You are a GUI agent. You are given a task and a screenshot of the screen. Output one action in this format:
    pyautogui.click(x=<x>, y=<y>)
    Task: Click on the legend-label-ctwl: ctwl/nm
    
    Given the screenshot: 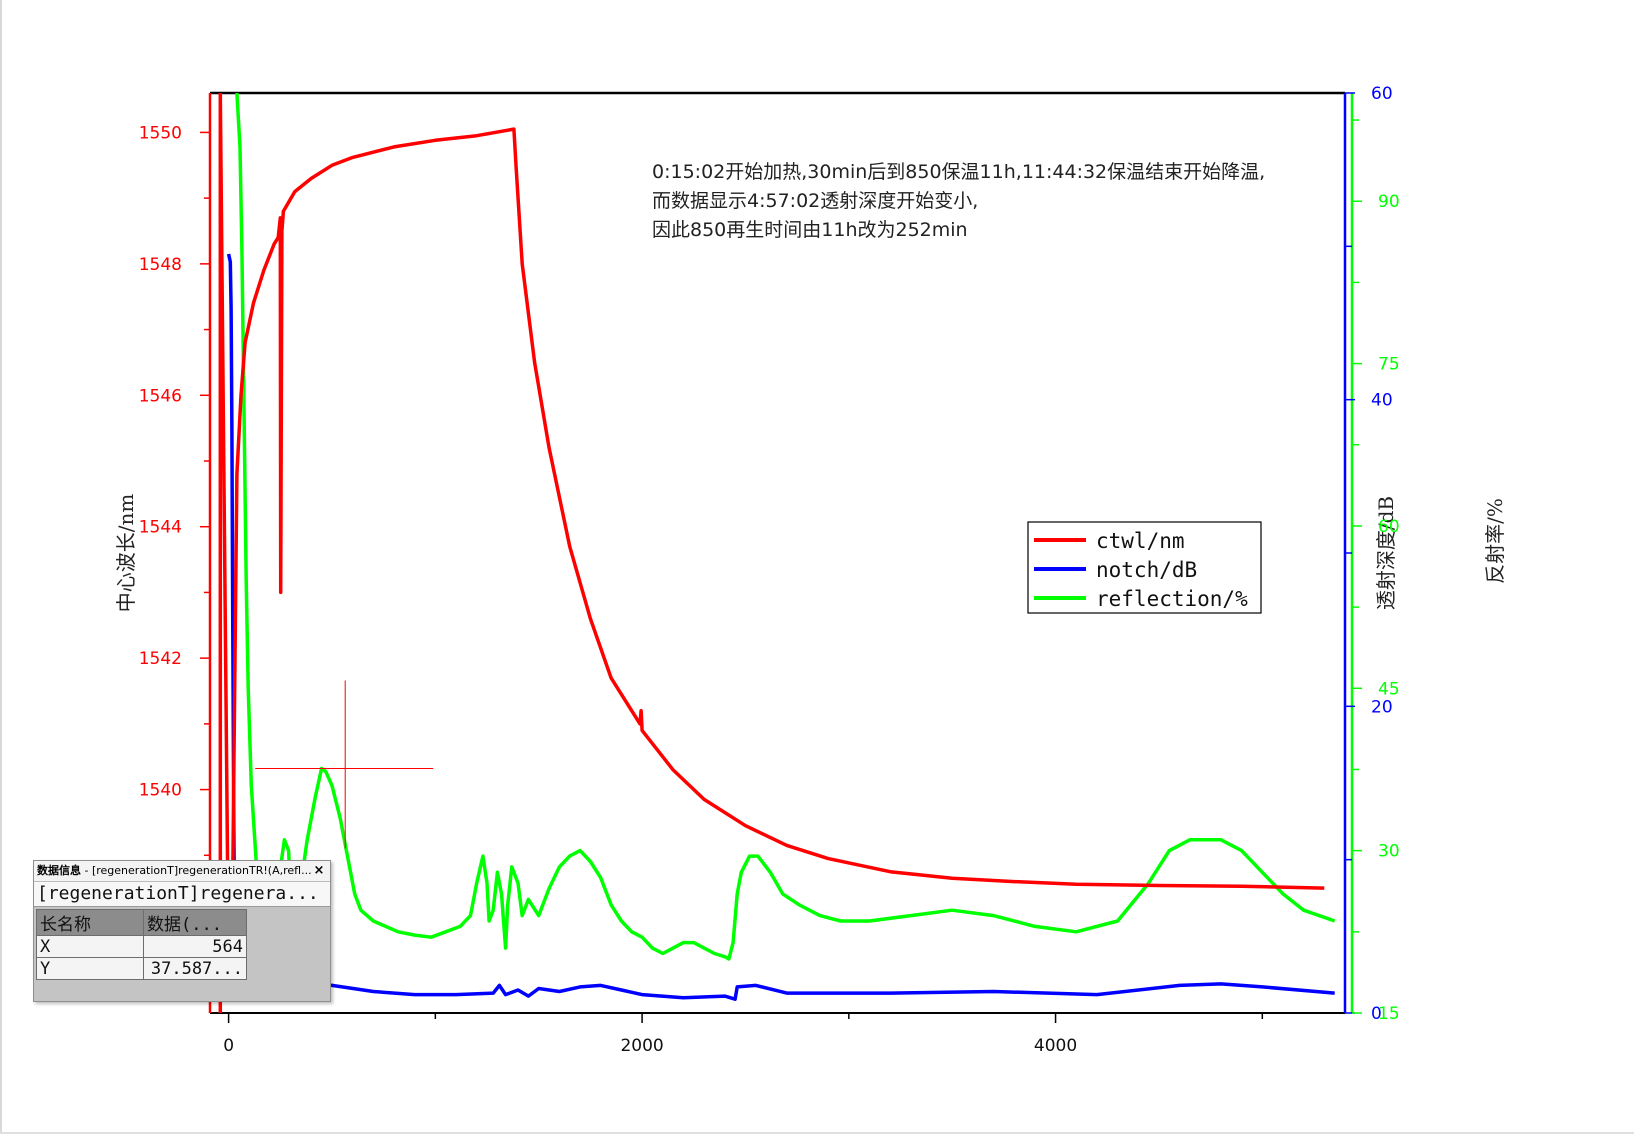 What is the action you would take?
    pyautogui.click(x=1140, y=541)
    